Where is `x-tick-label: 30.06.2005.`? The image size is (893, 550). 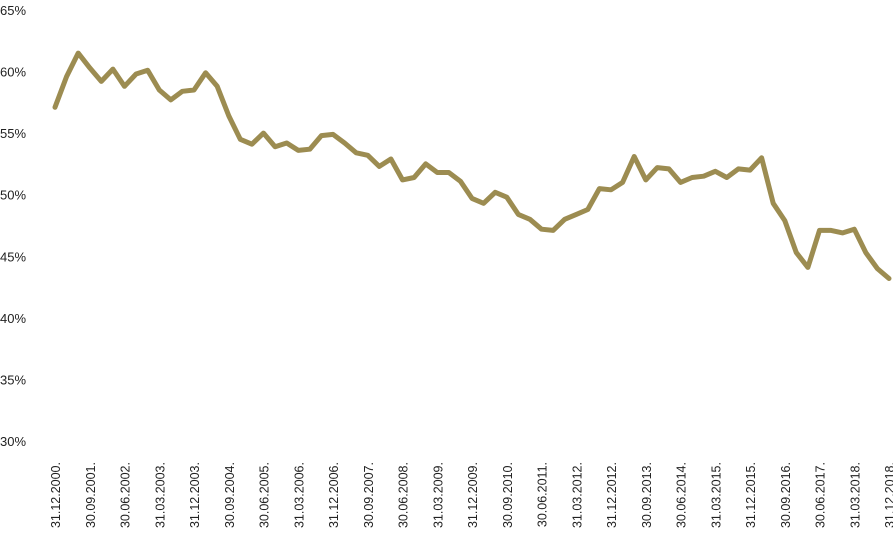 x-tick-label: 30.06.2005. is located at coordinates (265, 495).